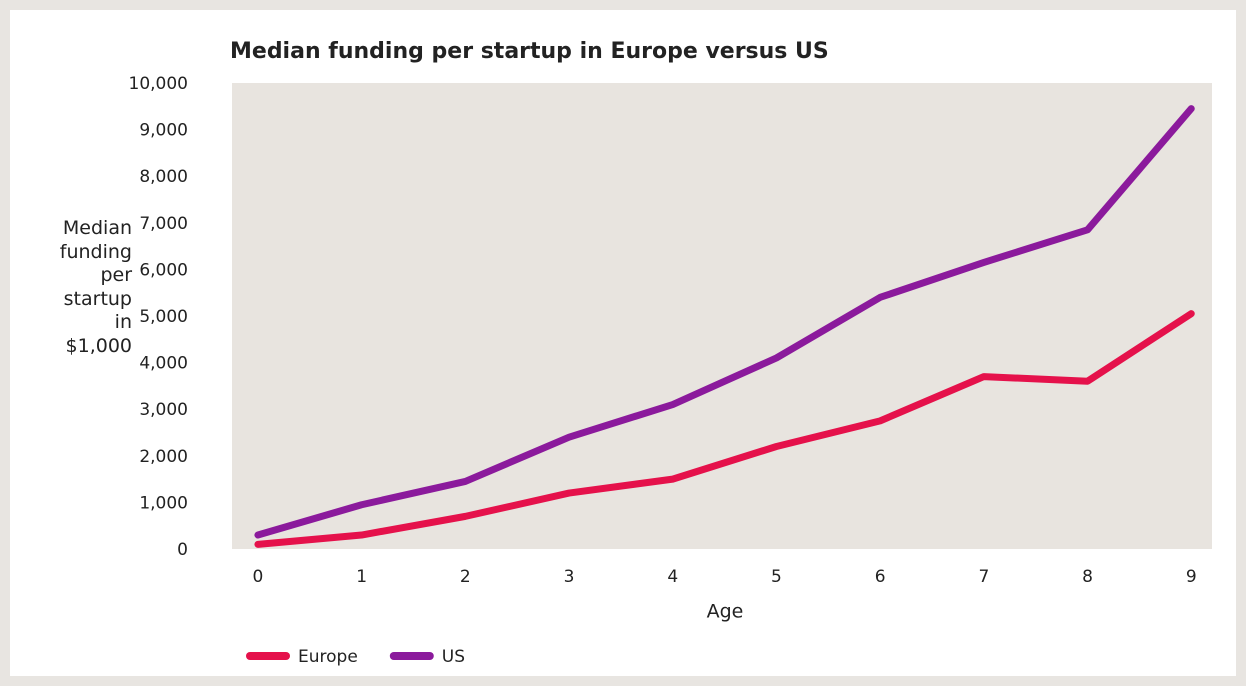 This screenshot has width=1246, height=686. What do you see at coordinates (672, 577) in the screenshot?
I see `x-tick-label: 4` at bounding box center [672, 577].